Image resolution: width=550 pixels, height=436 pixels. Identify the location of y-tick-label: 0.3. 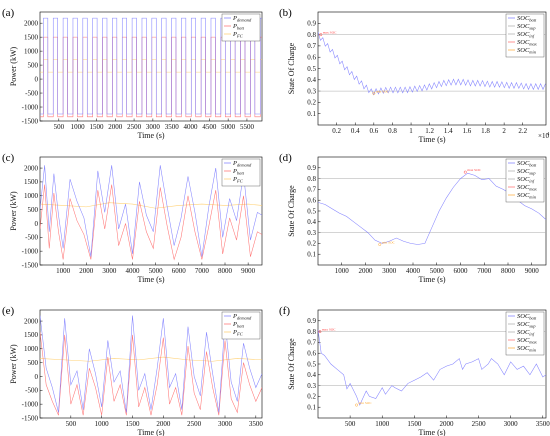
(311, 91).